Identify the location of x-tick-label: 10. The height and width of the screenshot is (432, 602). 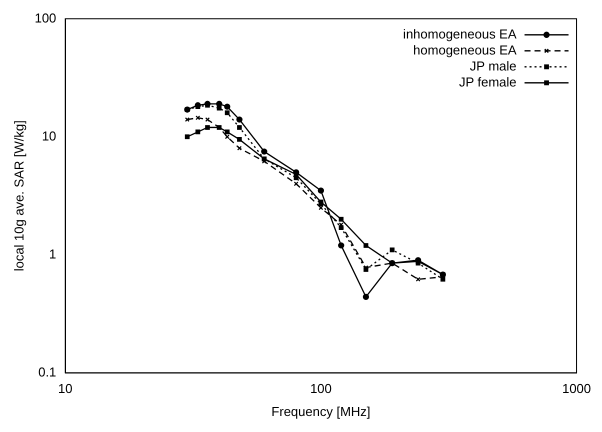
(65, 388).